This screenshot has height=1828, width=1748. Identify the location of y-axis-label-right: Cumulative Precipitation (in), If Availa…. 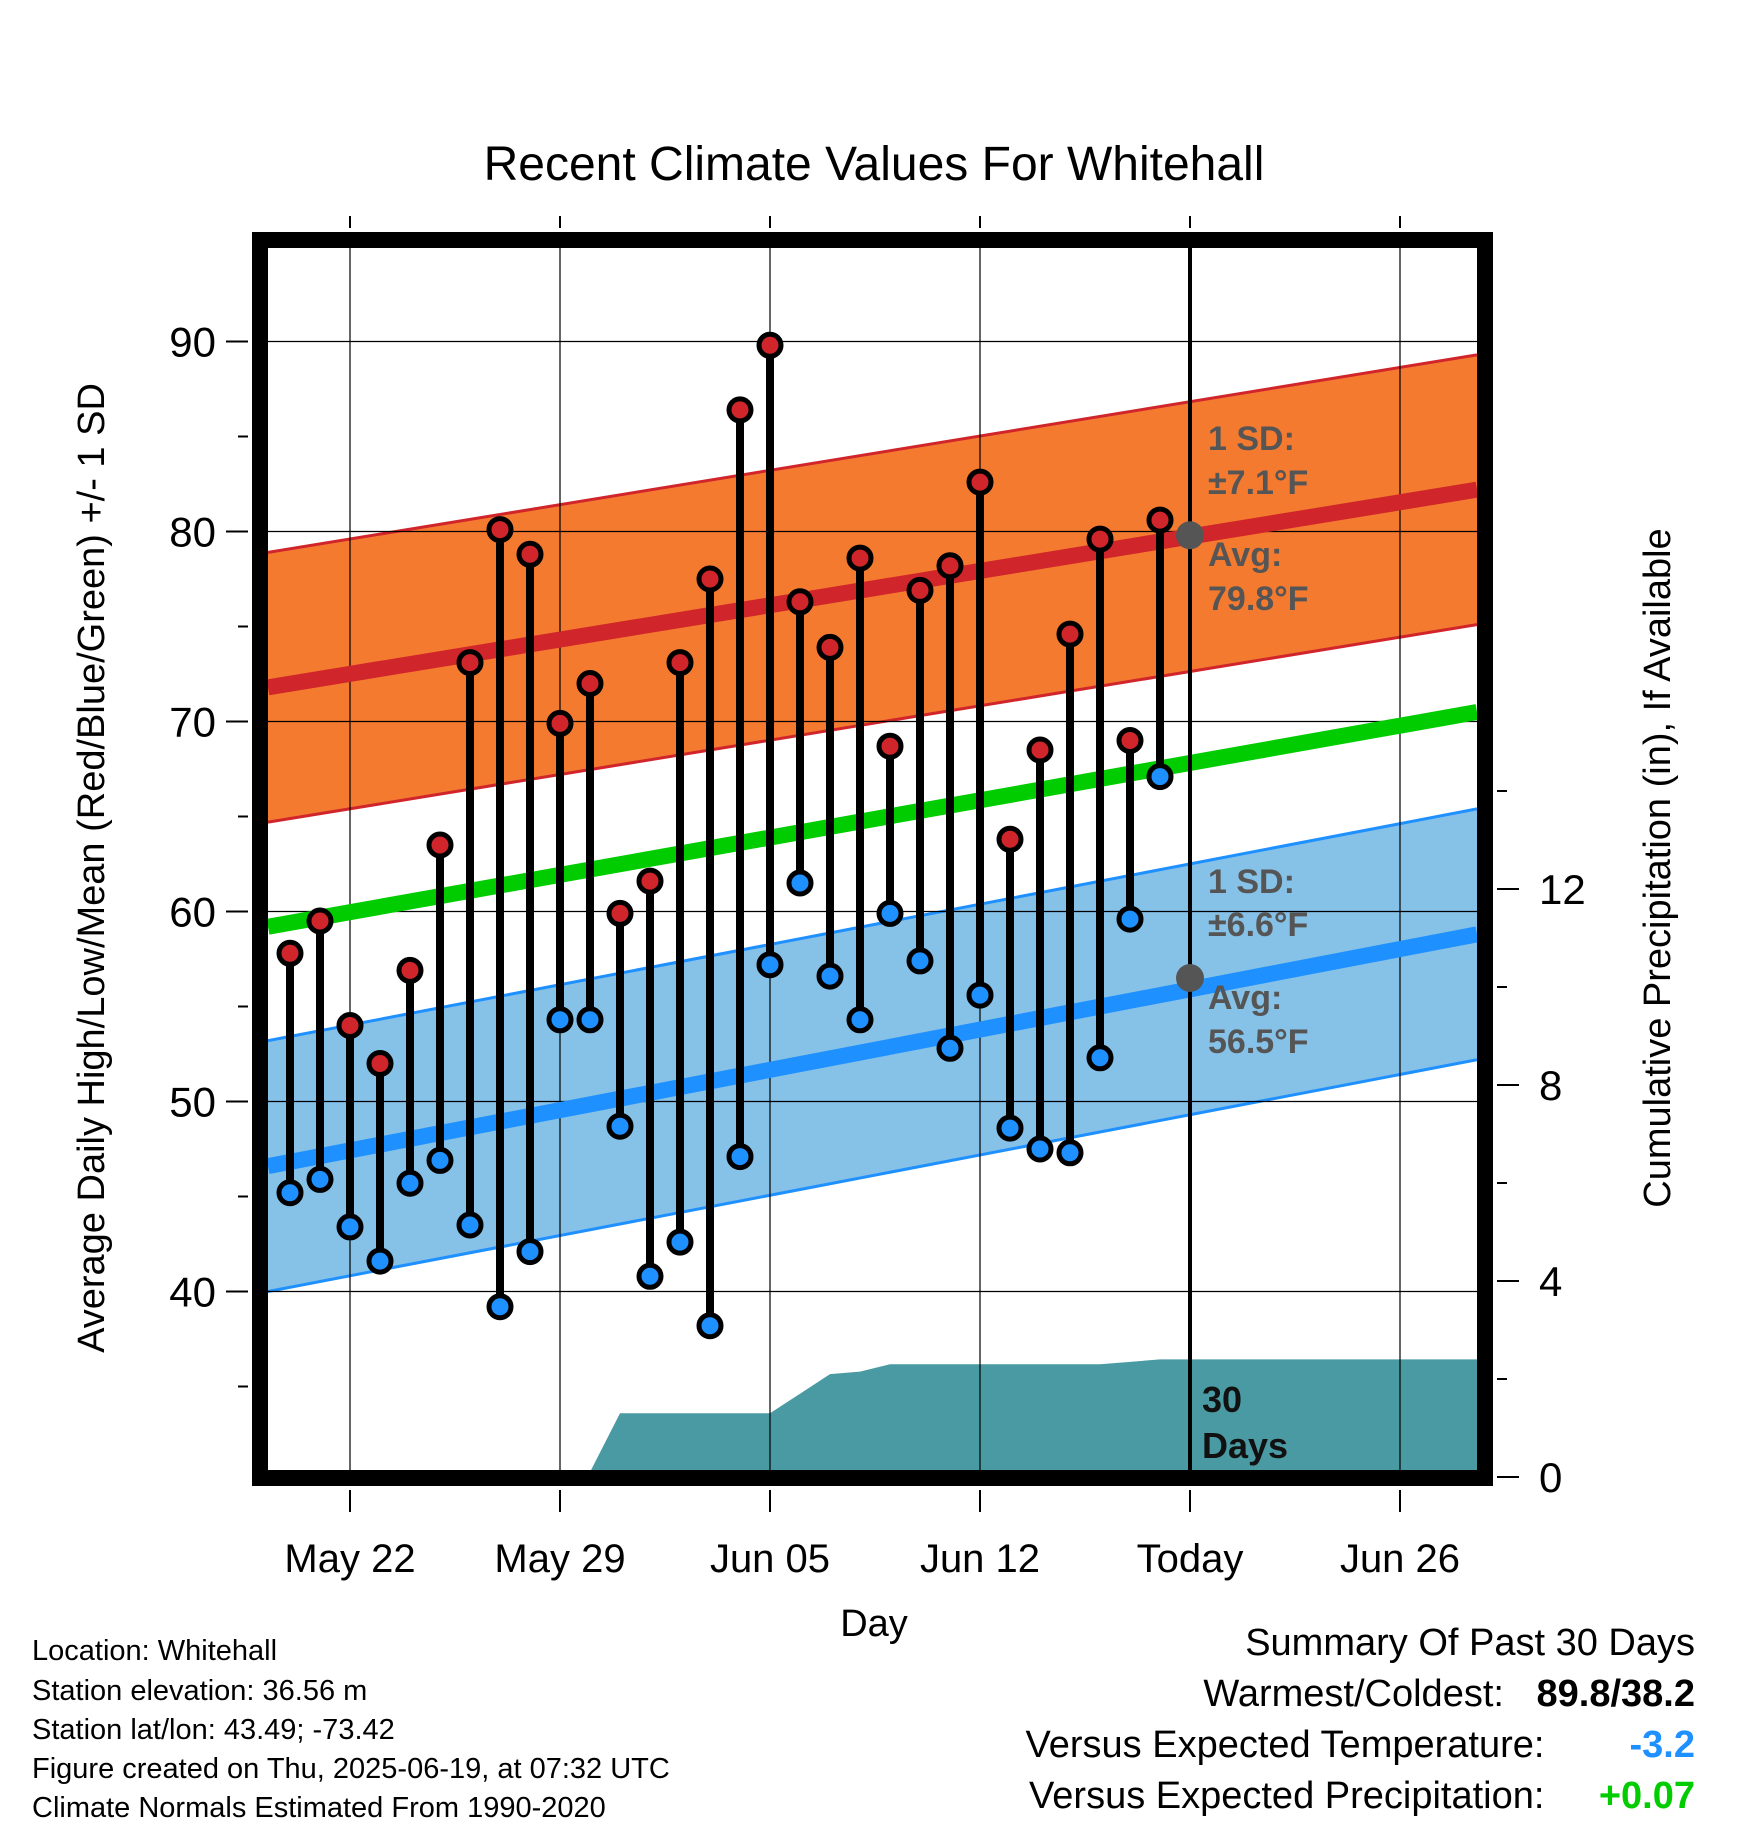
(1658, 867).